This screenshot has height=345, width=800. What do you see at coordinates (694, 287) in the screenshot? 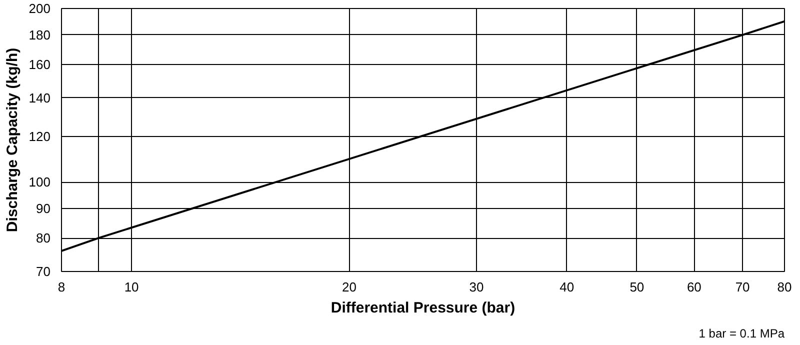
I see `x-tick-label: 60` at bounding box center [694, 287].